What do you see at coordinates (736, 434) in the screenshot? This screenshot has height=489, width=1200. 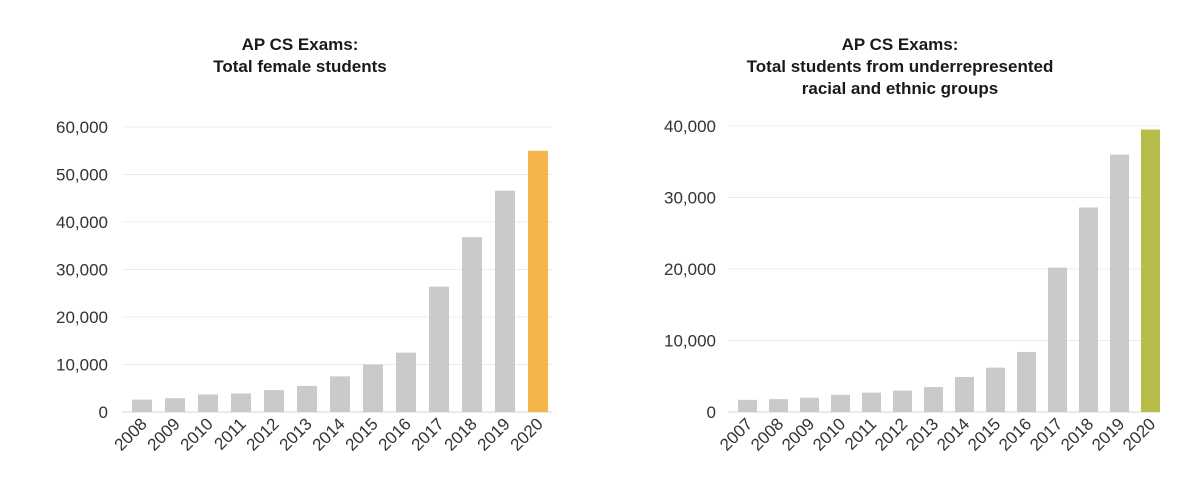 I see `x-tick-label: 2007` at bounding box center [736, 434].